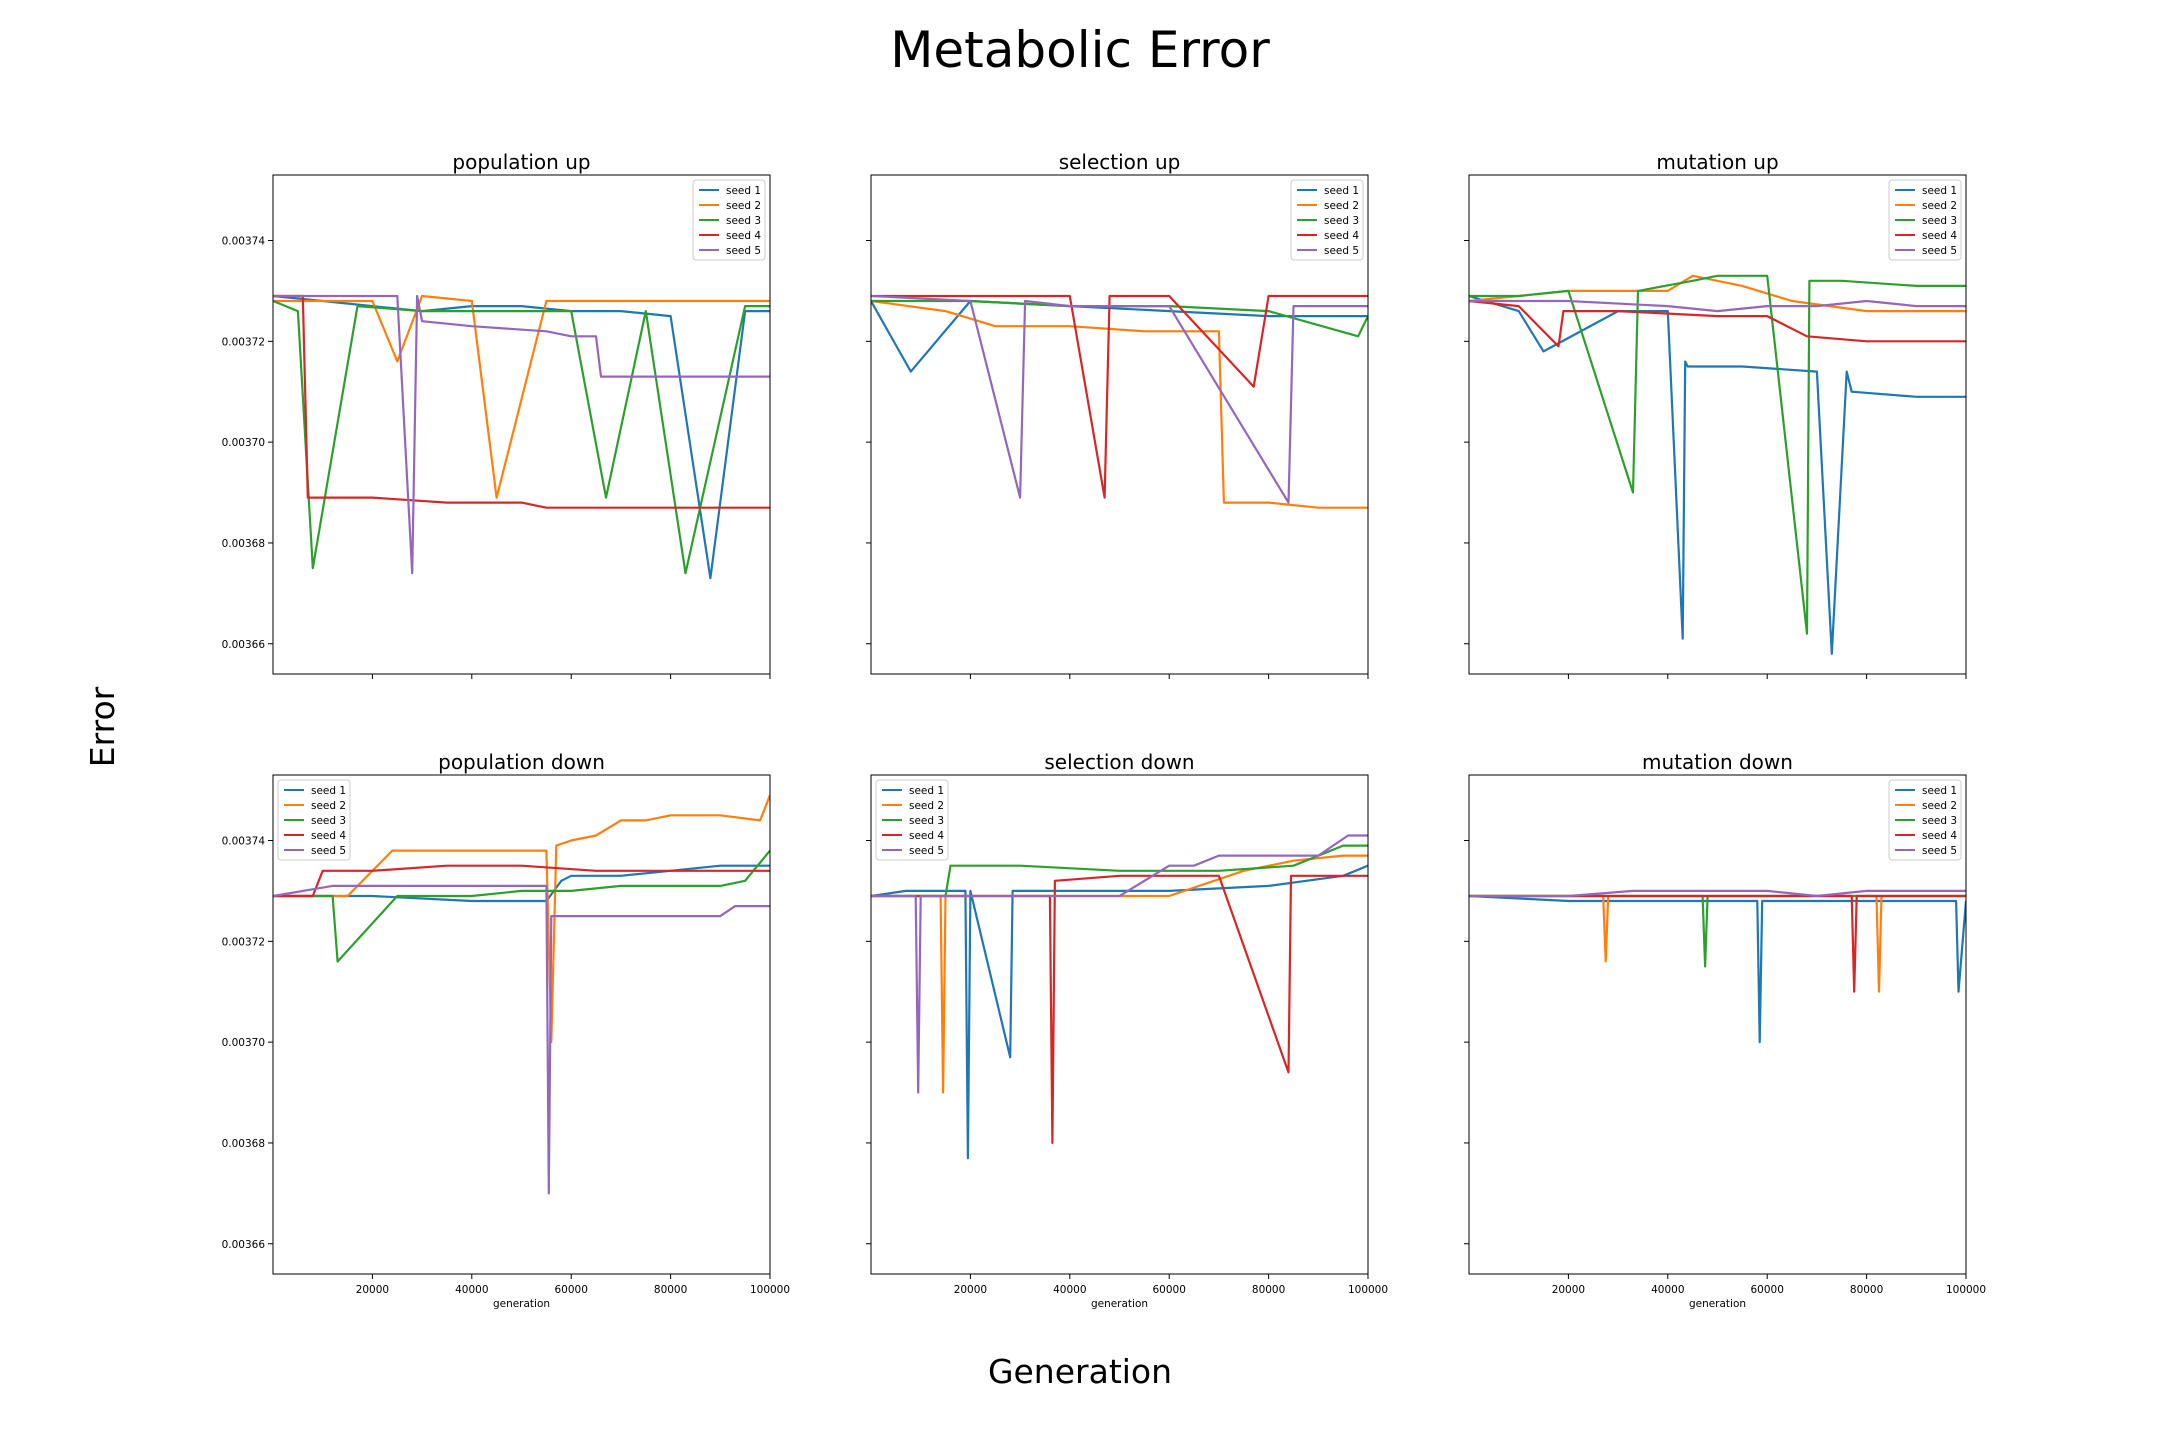 The height and width of the screenshot is (1440, 2160). What do you see at coordinates (243, 342) in the screenshot?
I see `y-tick-label: 0.00372` at bounding box center [243, 342].